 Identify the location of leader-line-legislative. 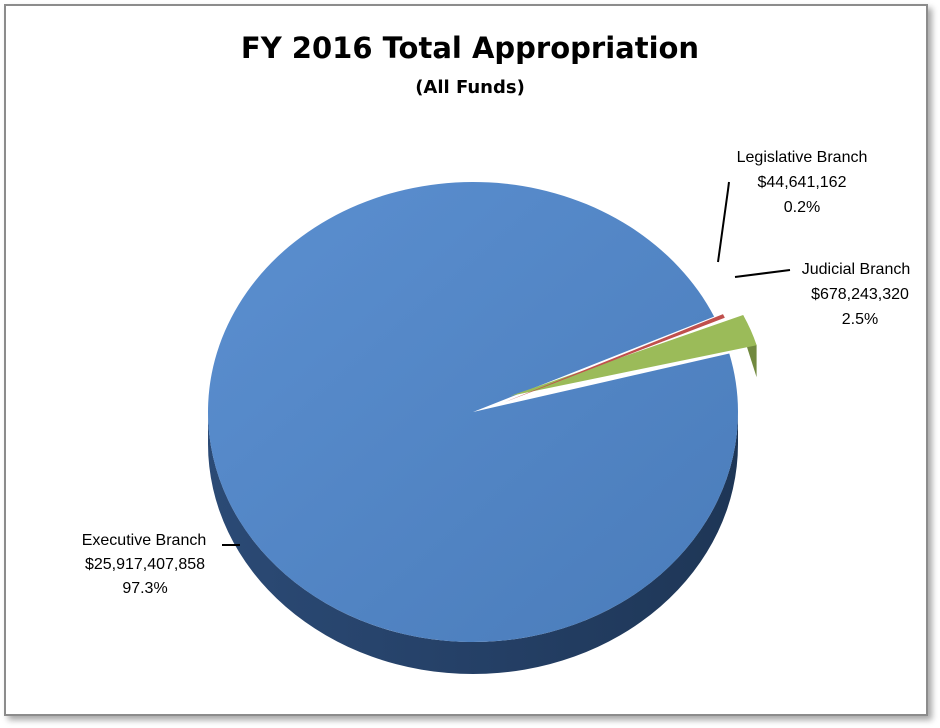
(723, 222).